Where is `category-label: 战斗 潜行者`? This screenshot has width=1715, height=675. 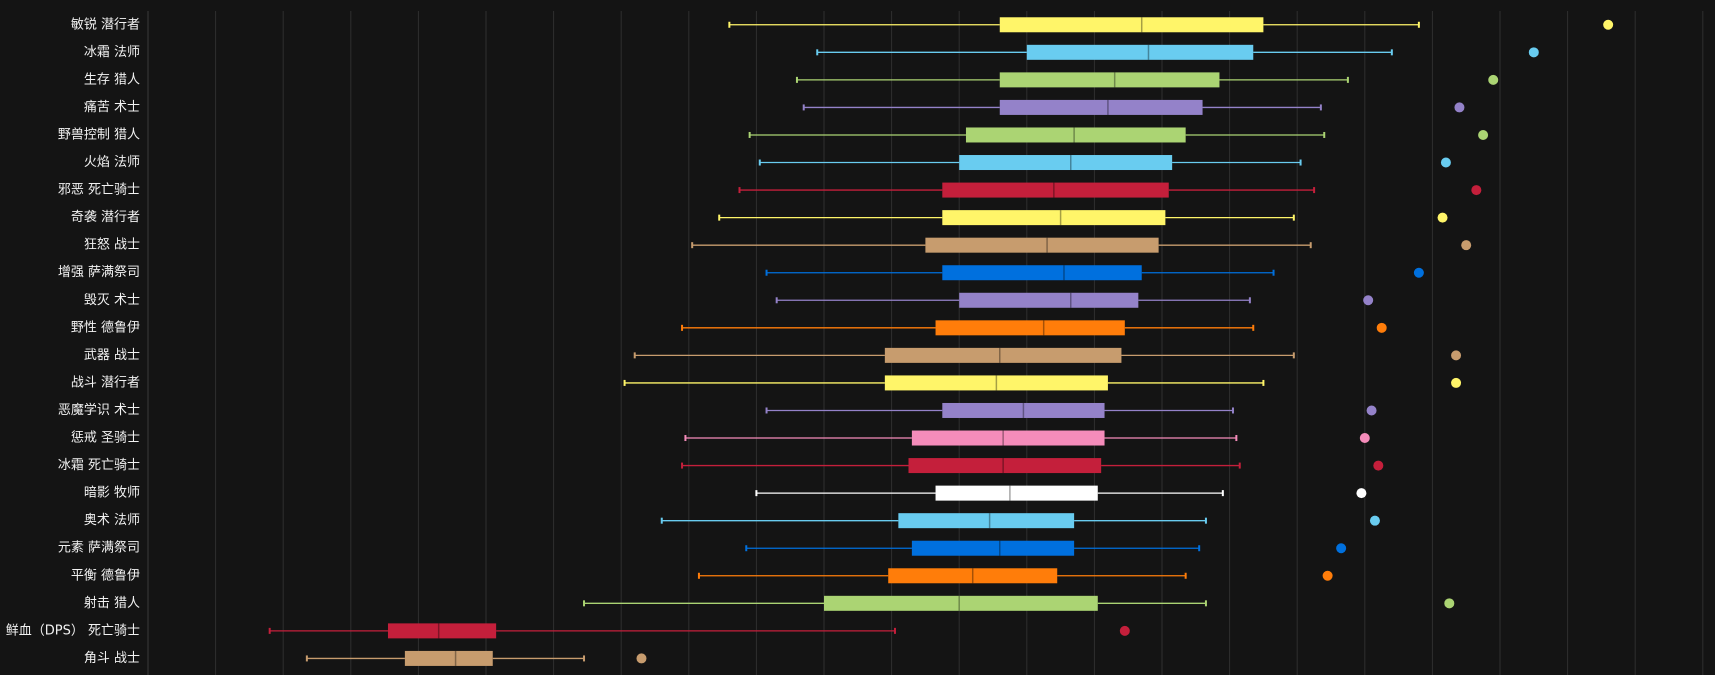
category-label: 战斗 潜行者 is located at coordinates (105, 382).